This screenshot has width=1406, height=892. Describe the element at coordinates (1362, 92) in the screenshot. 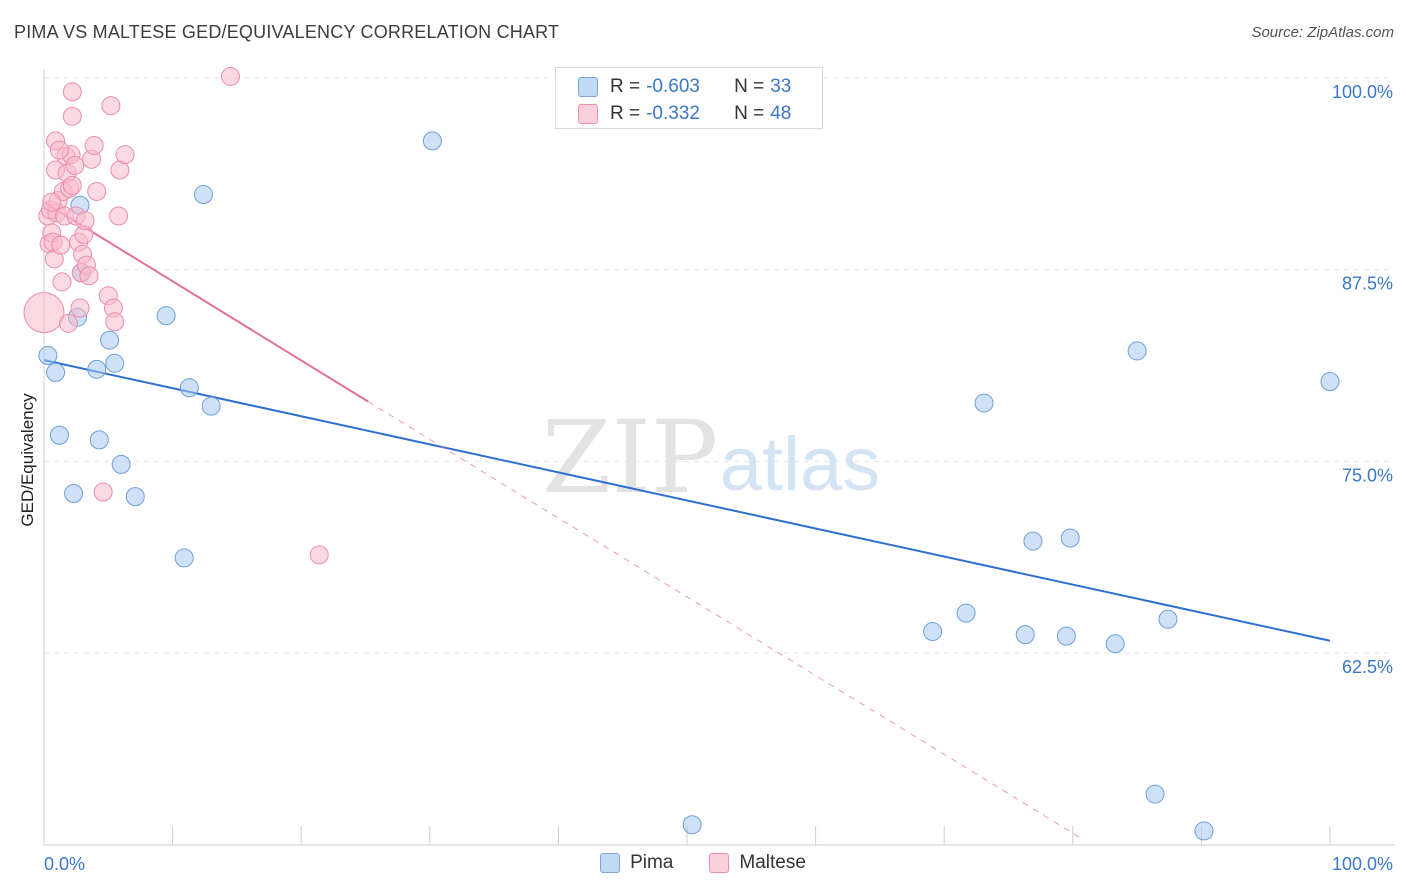

I see `y-tick-label: 100.0%` at that location.